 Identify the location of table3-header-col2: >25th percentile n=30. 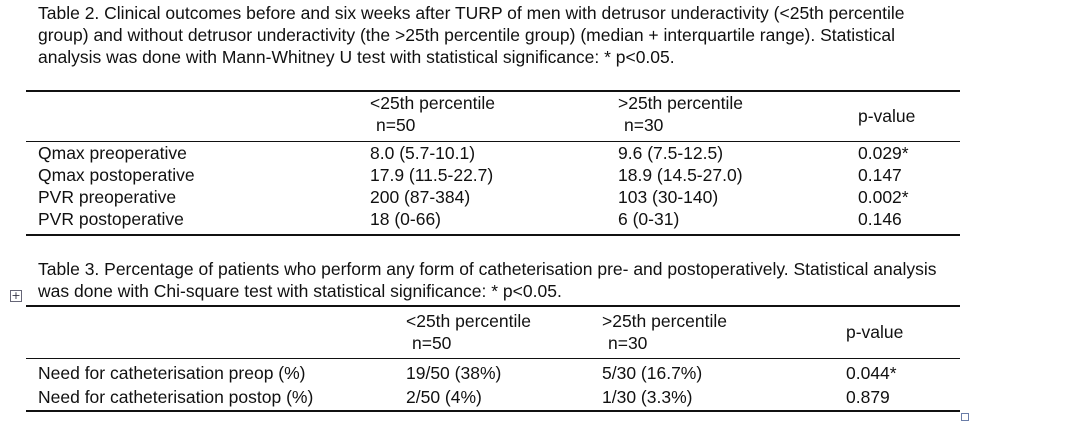
(724, 332).